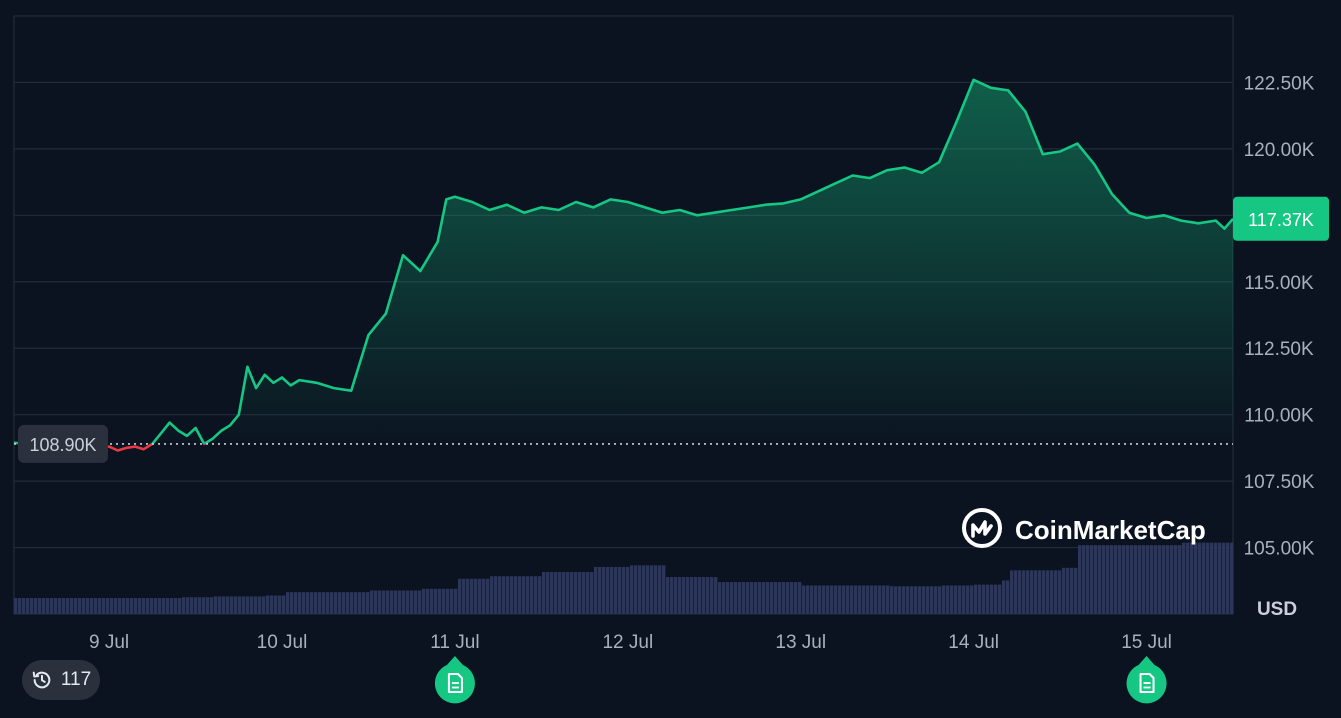 The height and width of the screenshot is (718, 1341). Describe the element at coordinates (1281, 218) in the screenshot. I see `last-price-badge: 117.37K` at that location.